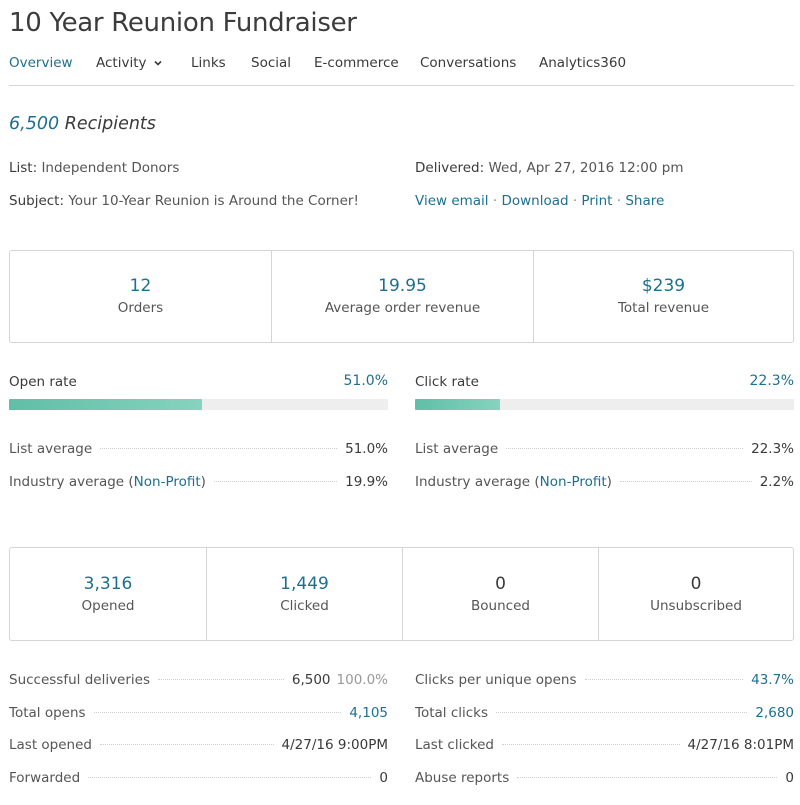  I want to click on orders-value: 12, so click(140, 286).